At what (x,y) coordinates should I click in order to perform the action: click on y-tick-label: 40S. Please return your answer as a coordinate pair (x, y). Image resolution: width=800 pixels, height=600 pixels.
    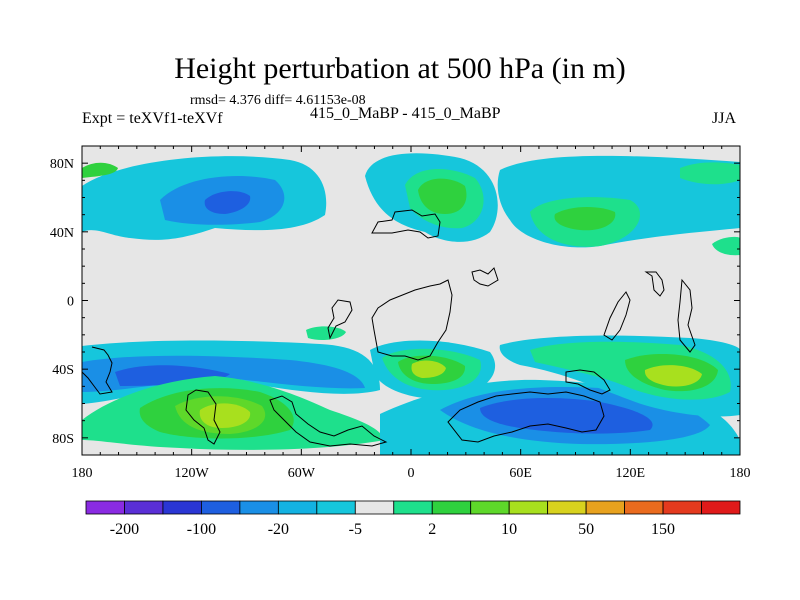
    Looking at the image, I should click on (63, 370).